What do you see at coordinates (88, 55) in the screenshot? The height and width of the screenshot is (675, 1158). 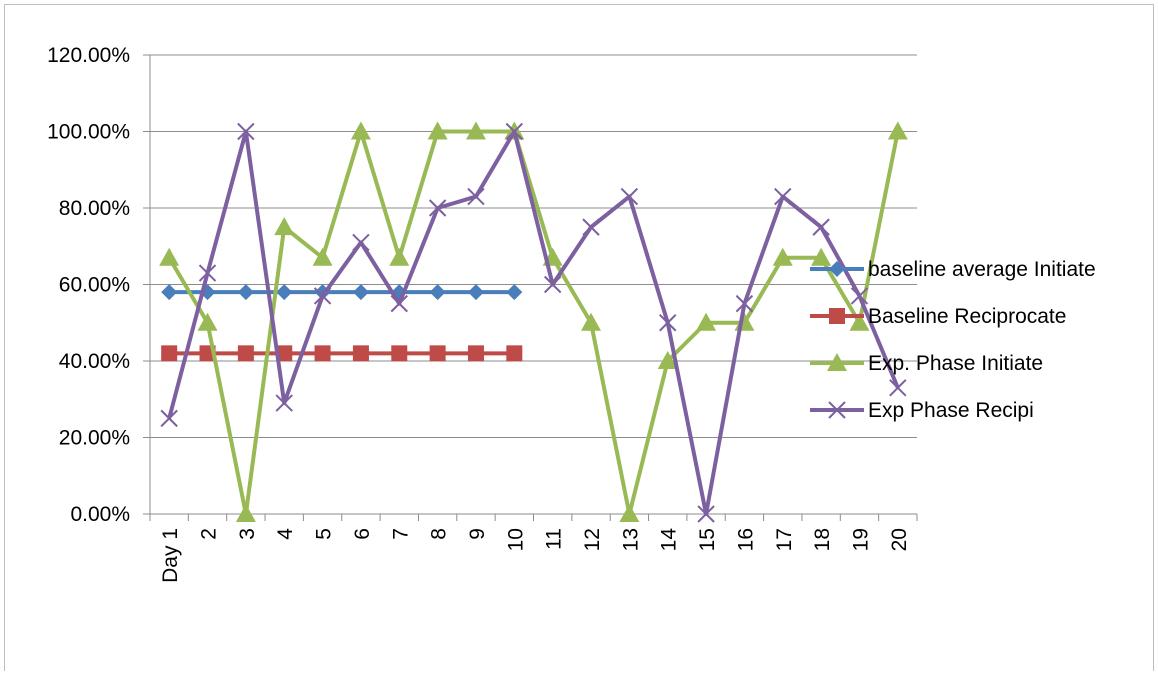 I see `y-tick-label: 120.00%` at bounding box center [88, 55].